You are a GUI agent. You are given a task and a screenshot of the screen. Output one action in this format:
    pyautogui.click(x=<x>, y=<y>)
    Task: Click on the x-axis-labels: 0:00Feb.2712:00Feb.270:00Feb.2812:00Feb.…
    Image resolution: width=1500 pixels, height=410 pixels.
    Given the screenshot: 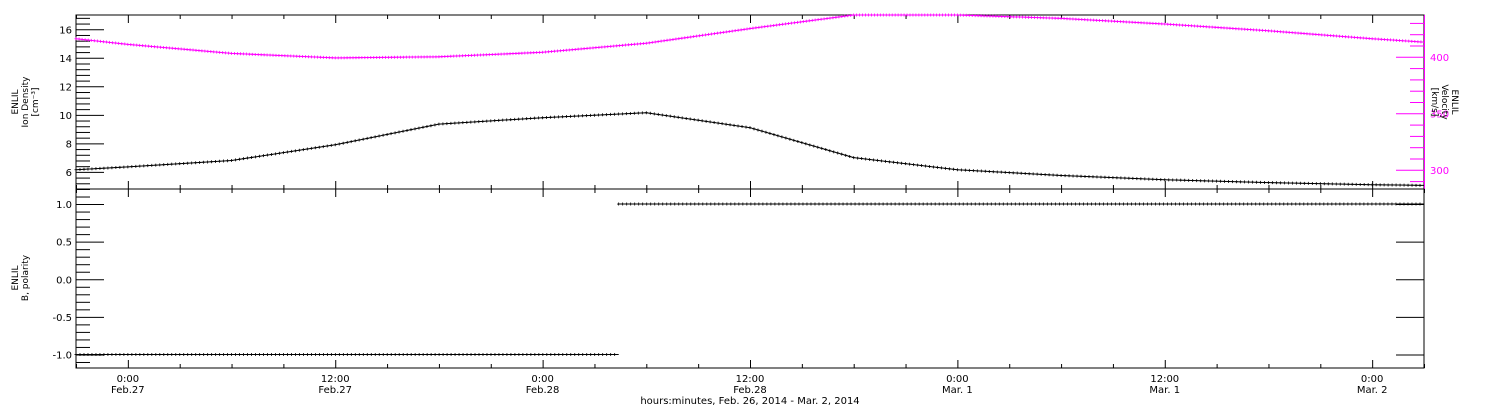 What is the action you would take?
    pyautogui.click(x=749, y=385)
    